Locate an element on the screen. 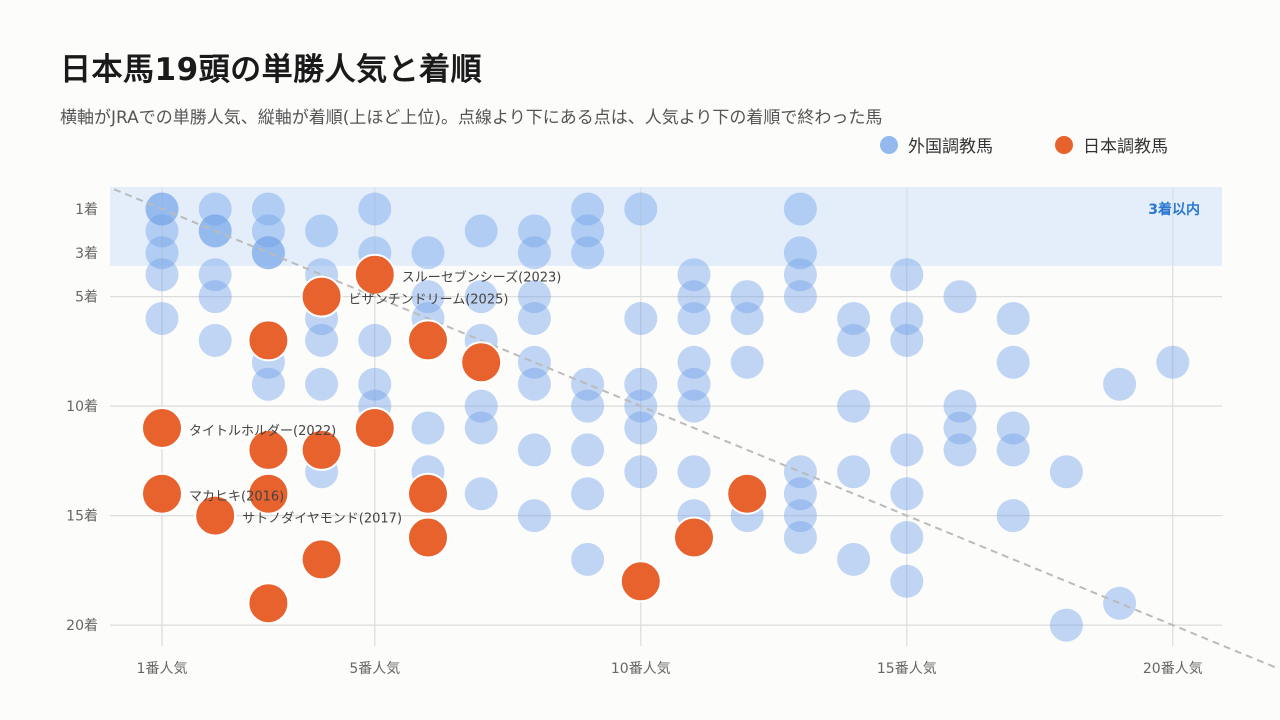 The height and width of the screenshot is (720, 1280). data-label-japan: ビザンチンドリーム(2025) is located at coordinates (429, 300).